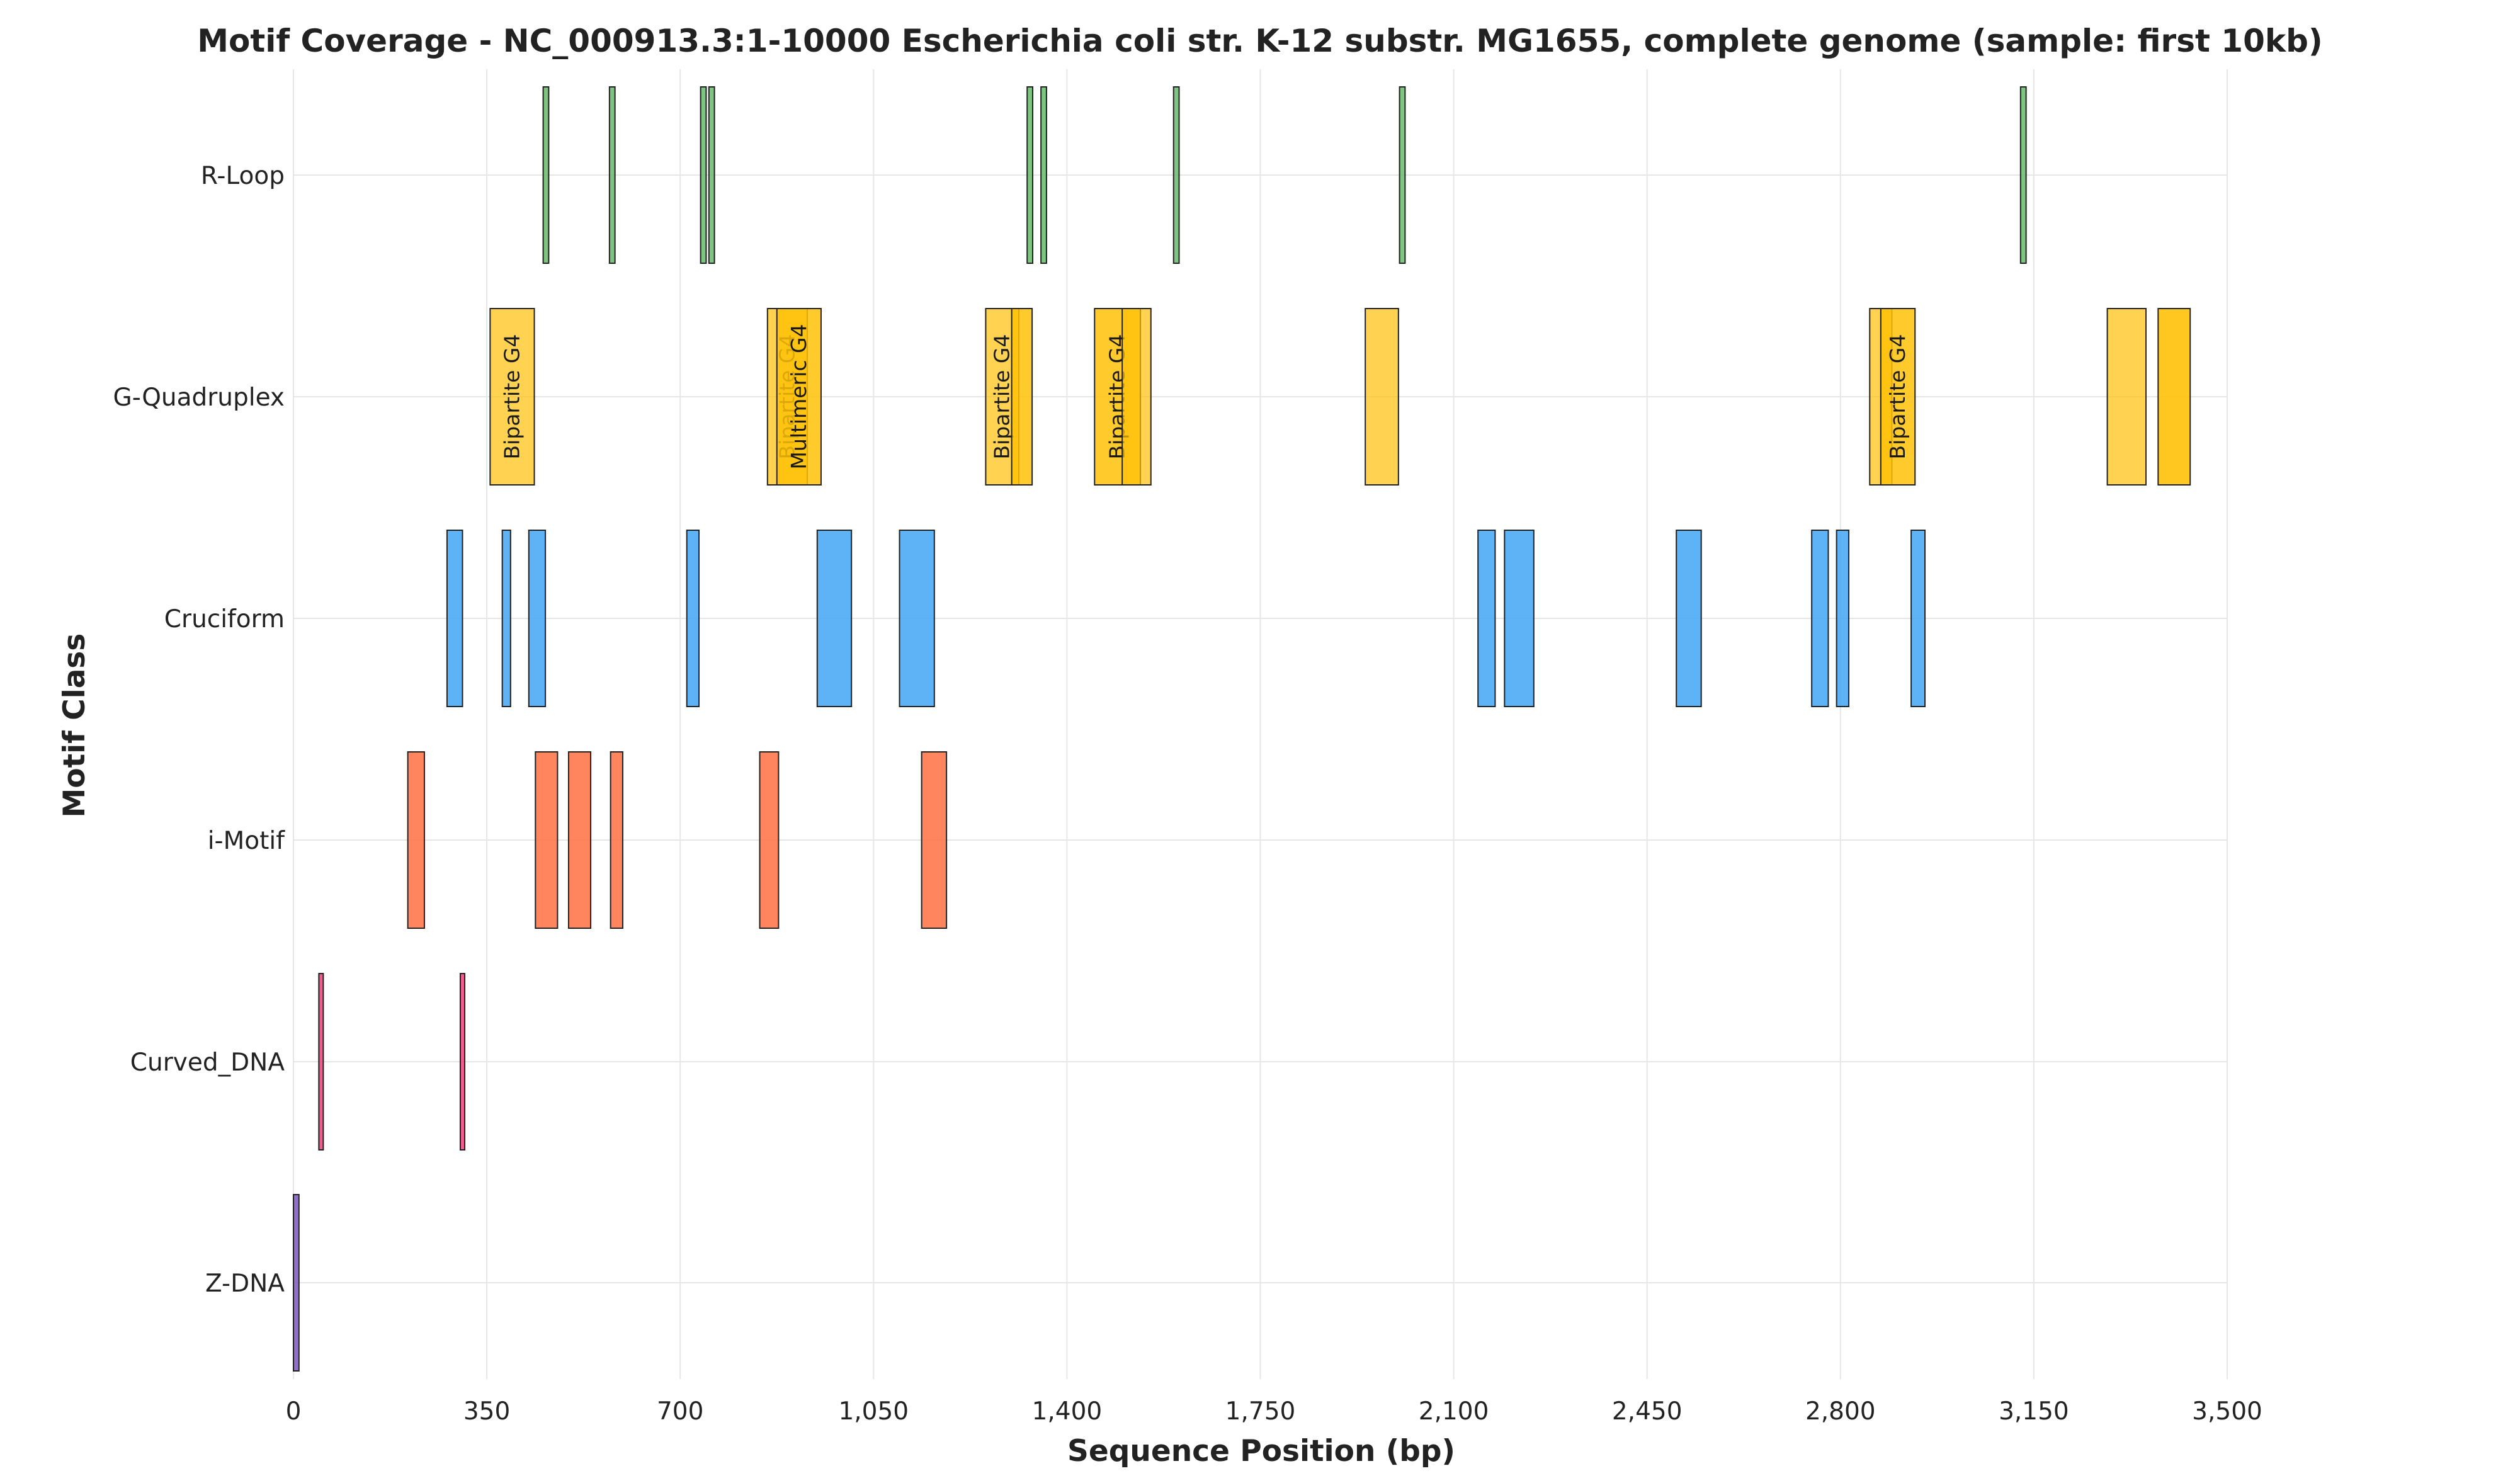 This screenshot has width=2520, height=1483. What do you see at coordinates (243, 176) in the screenshot?
I see `y-tick-label: R-Loop` at bounding box center [243, 176].